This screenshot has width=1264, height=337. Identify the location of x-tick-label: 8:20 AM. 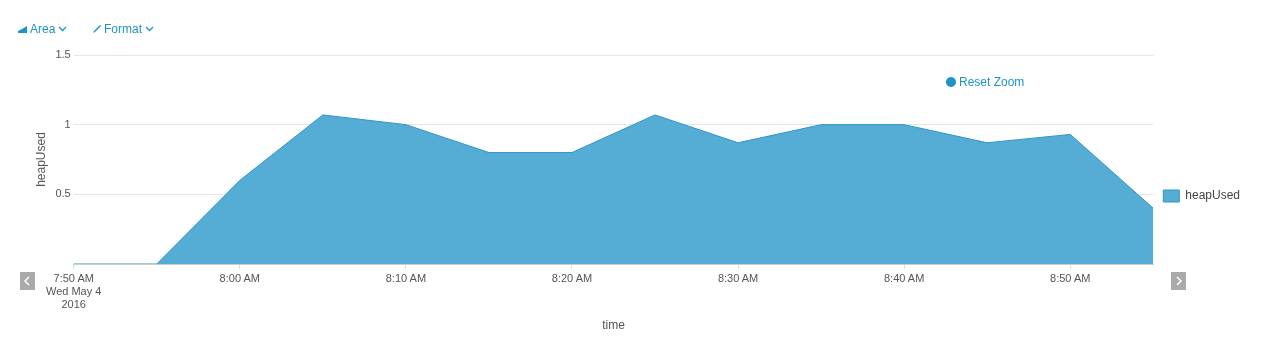
(572, 277).